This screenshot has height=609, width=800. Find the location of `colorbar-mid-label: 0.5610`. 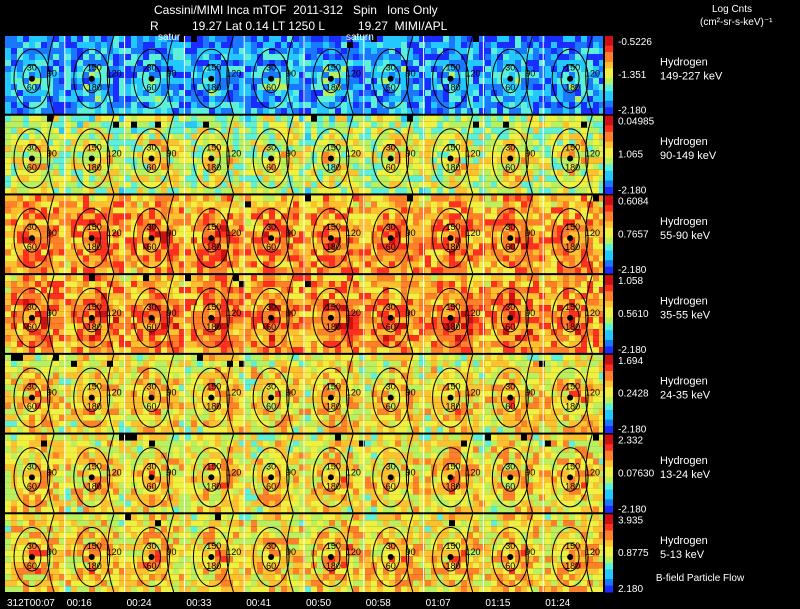

colorbar-mid-label: 0.5610 is located at coordinates (633, 314).